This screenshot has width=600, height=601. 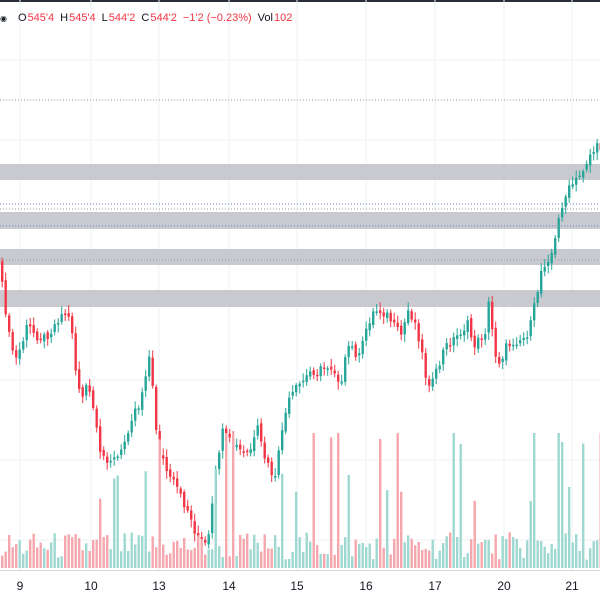 What do you see at coordinates (434, 586) in the screenshot?
I see `time-tick: 17` at bounding box center [434, 586].